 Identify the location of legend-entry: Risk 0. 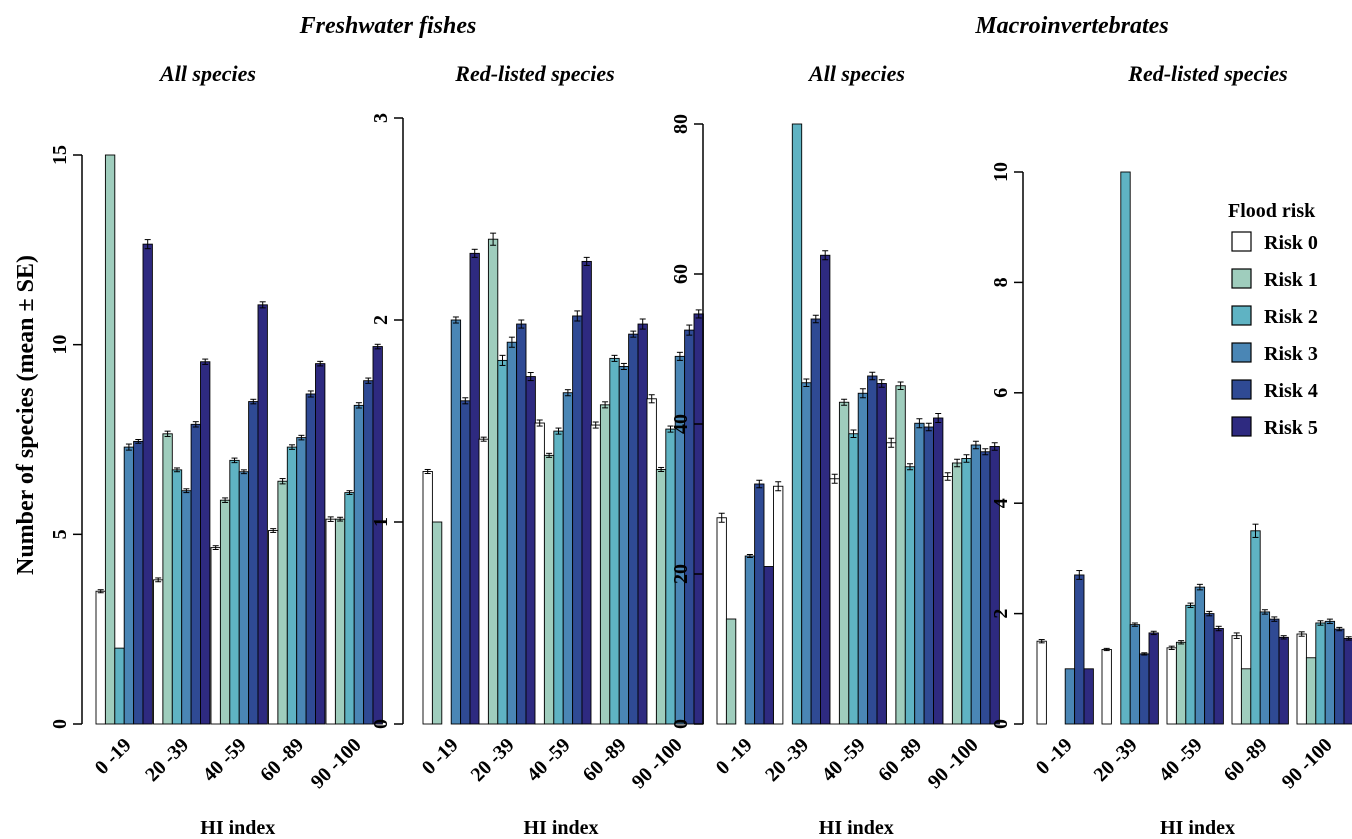
(1291, 243).